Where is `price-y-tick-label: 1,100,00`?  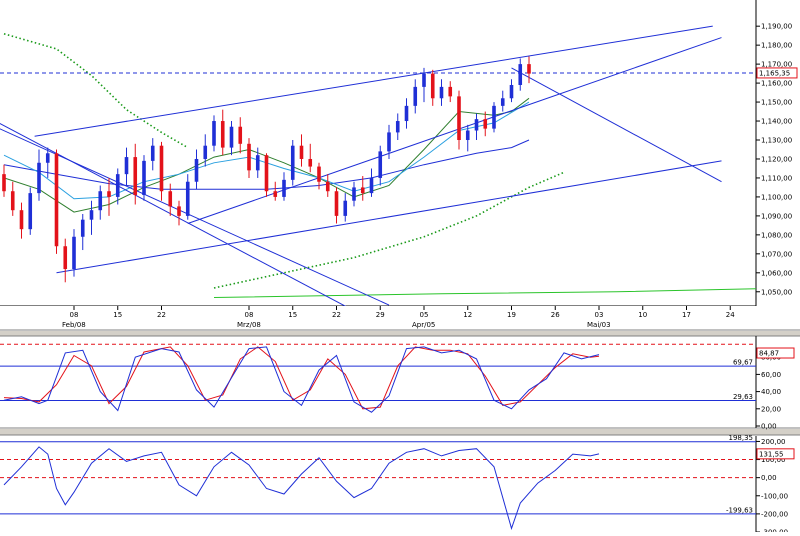
price-y-tick-label: 1,100,00 is located at coordinates (776, 197).